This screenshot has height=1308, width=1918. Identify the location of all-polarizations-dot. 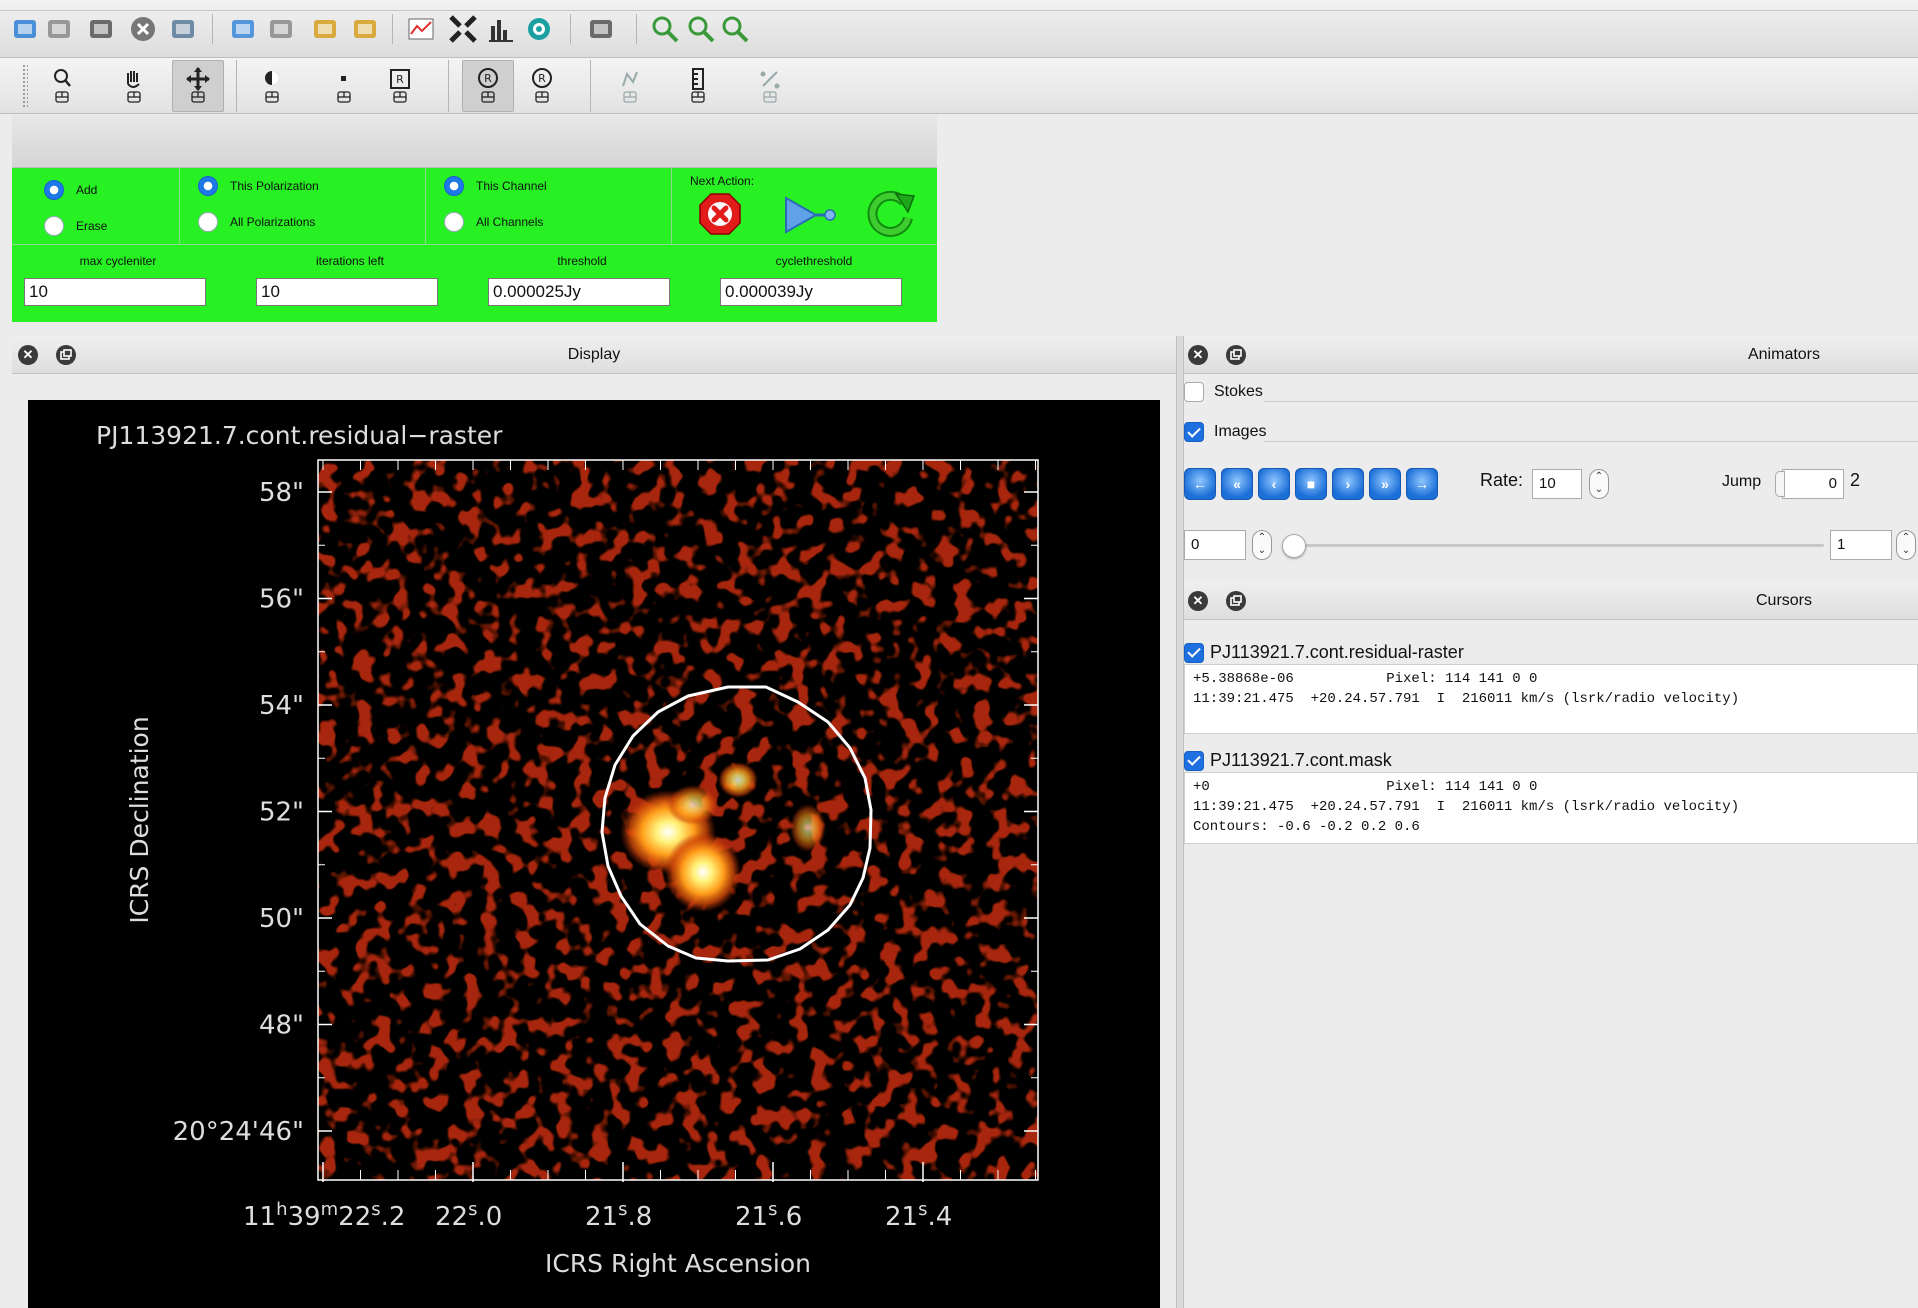
(208, 222).